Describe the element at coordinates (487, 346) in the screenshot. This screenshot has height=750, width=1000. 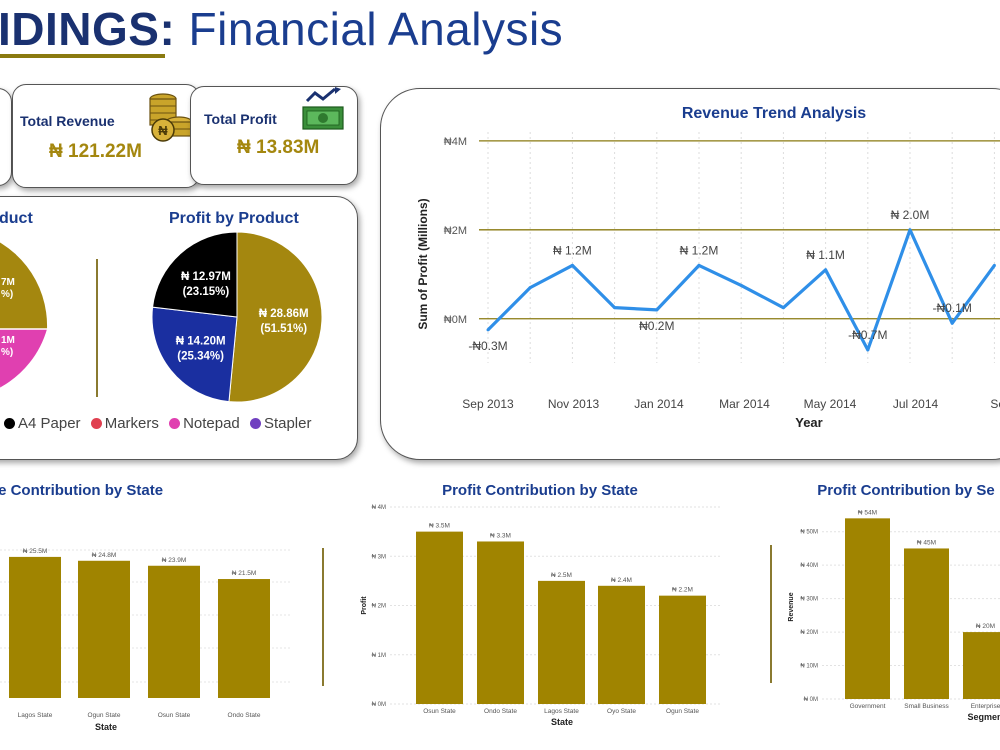
I see `line-data-label: -₦0.3M` at that location.